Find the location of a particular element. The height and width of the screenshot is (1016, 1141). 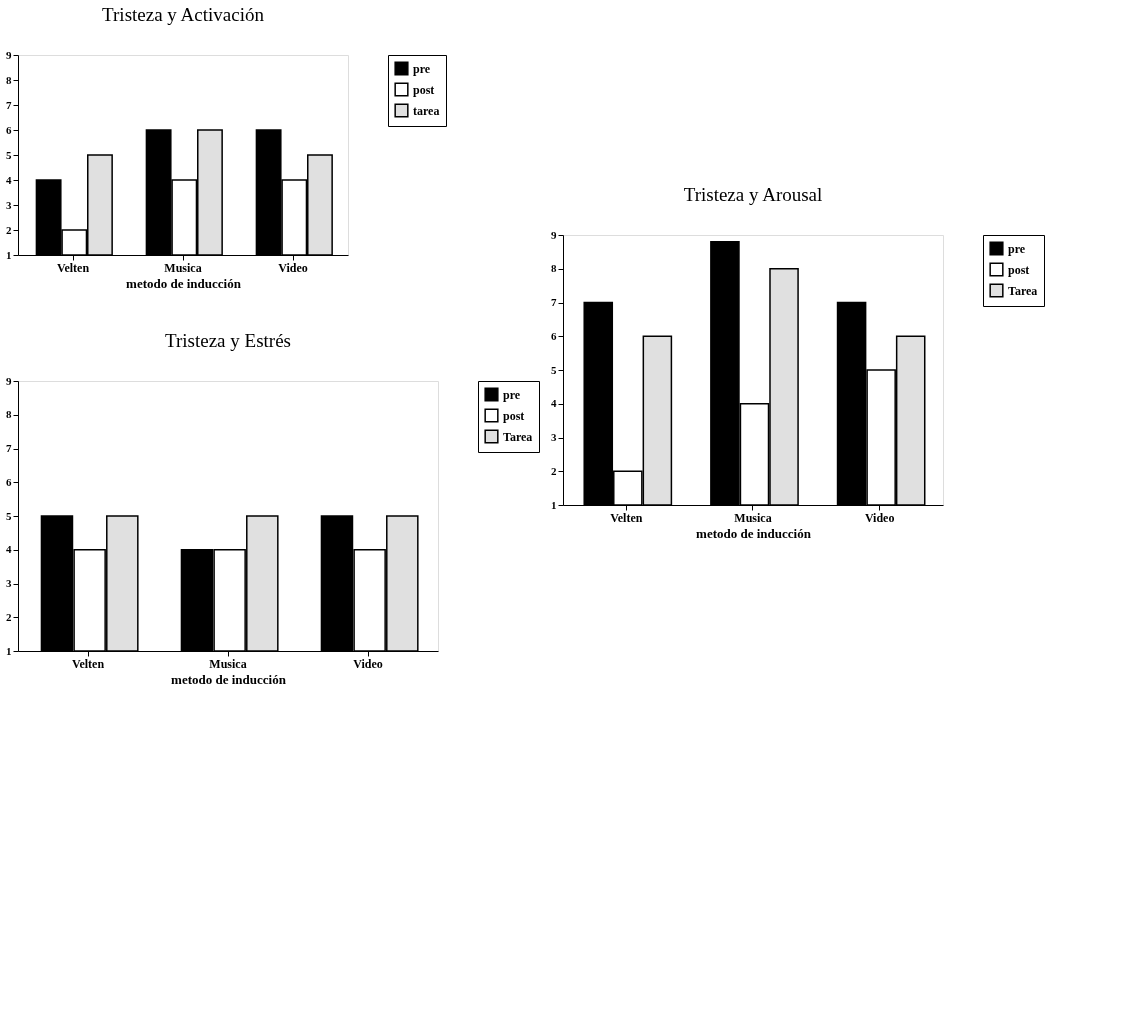

chart-title: Tristeza y Arousal is located at coordinates (753, 194).